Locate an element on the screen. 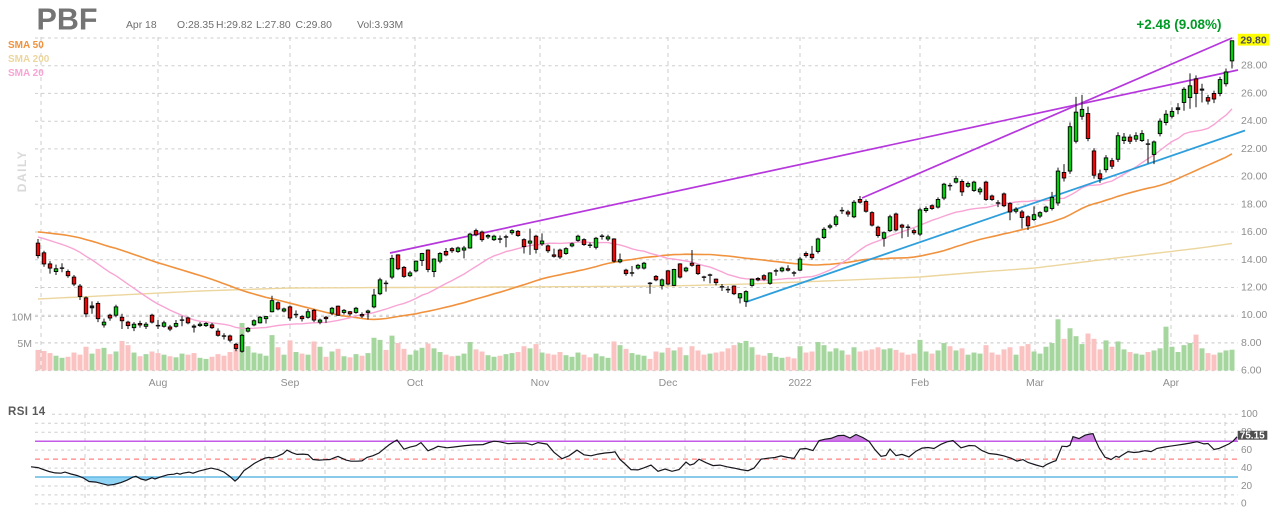 The width and height of the screenshot is (1280, 525). svg-text: Oct is located at coordinates (415, 383).